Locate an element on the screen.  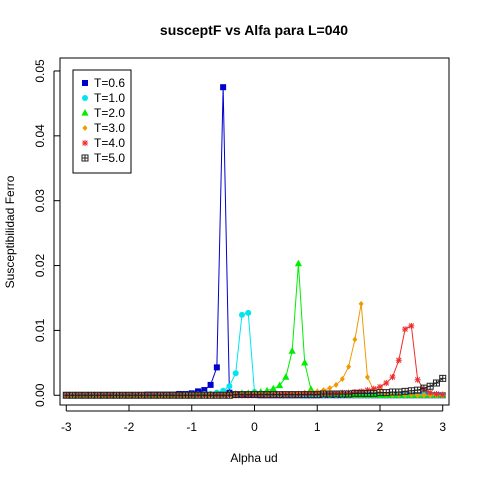
legend-item: T=4.0 is located at coordinates (103, 143).